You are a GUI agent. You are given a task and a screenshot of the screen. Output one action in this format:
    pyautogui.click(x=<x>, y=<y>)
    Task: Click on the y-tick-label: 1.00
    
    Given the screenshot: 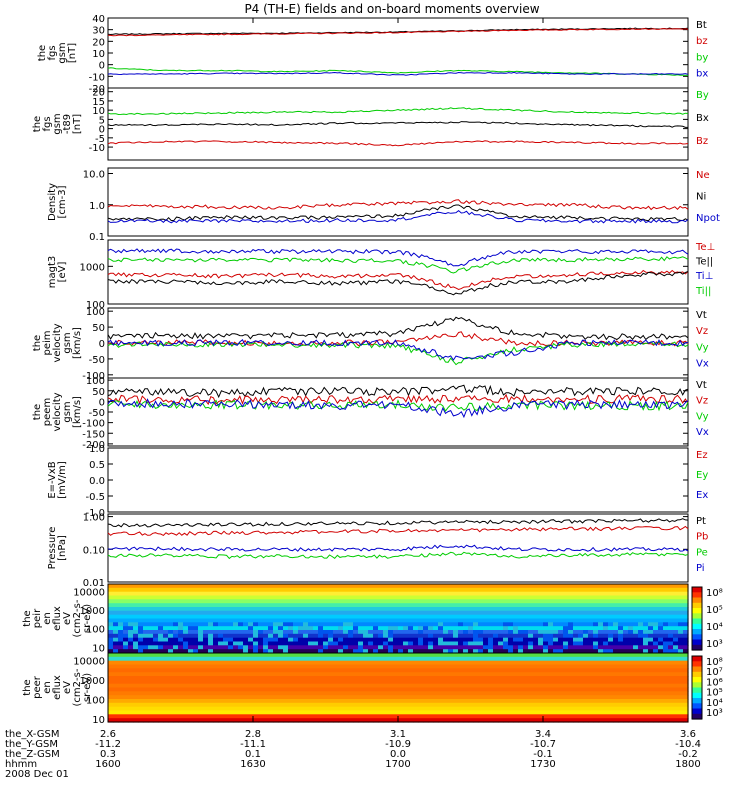 What is the action you would take?
    pyautogui.click(x=94, y=518)
    